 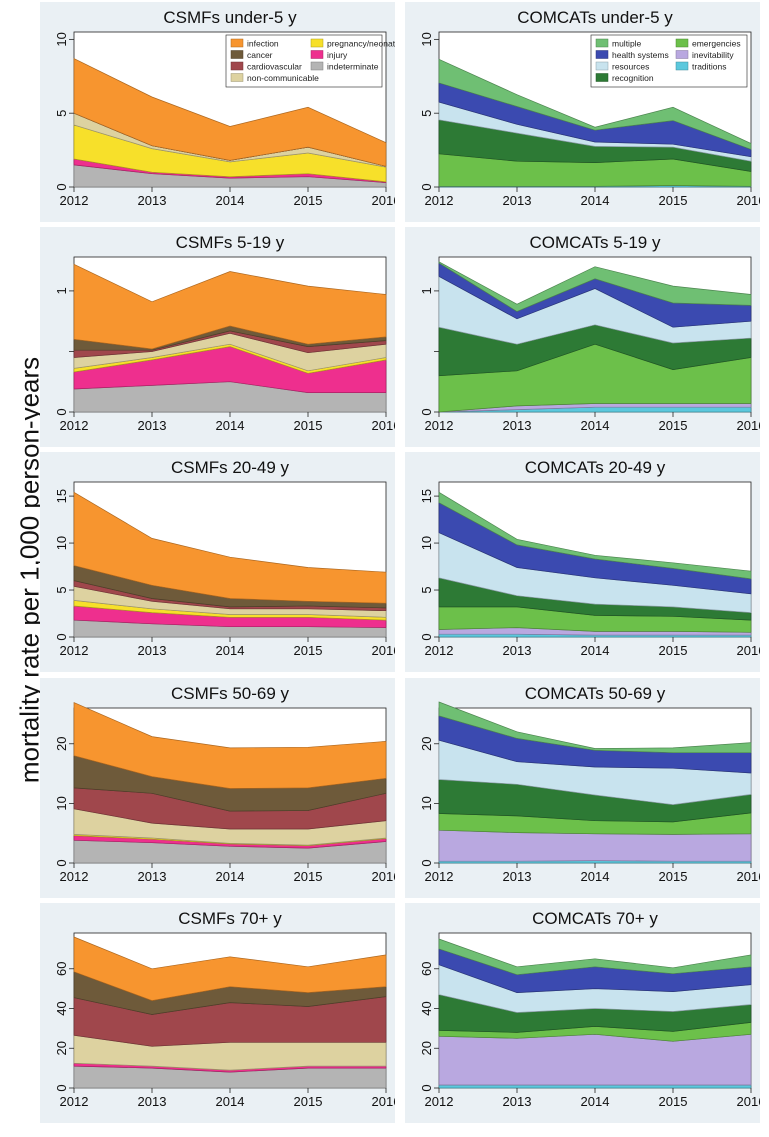 I want to click on legend-label-infection: infection, so click(x=263, y=44).